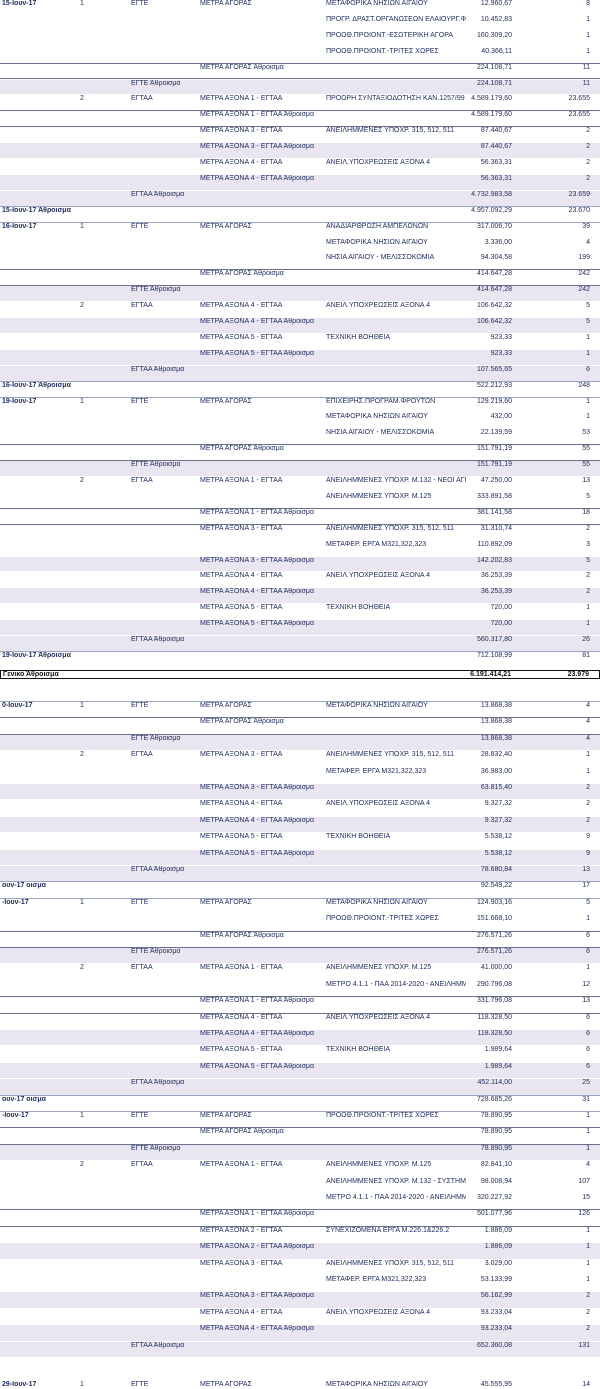  Describe the element at coordinates (579, 115) in the screenshot. I see `table-cell: 23.655` at that location.